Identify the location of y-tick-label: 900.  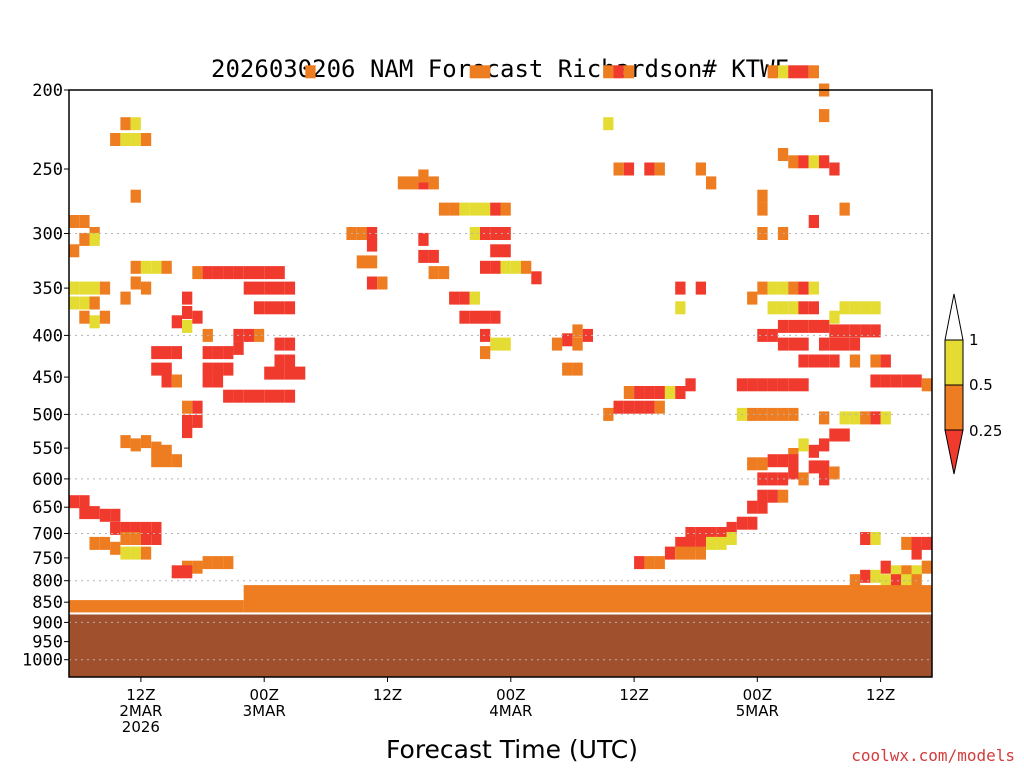
(47, 623).